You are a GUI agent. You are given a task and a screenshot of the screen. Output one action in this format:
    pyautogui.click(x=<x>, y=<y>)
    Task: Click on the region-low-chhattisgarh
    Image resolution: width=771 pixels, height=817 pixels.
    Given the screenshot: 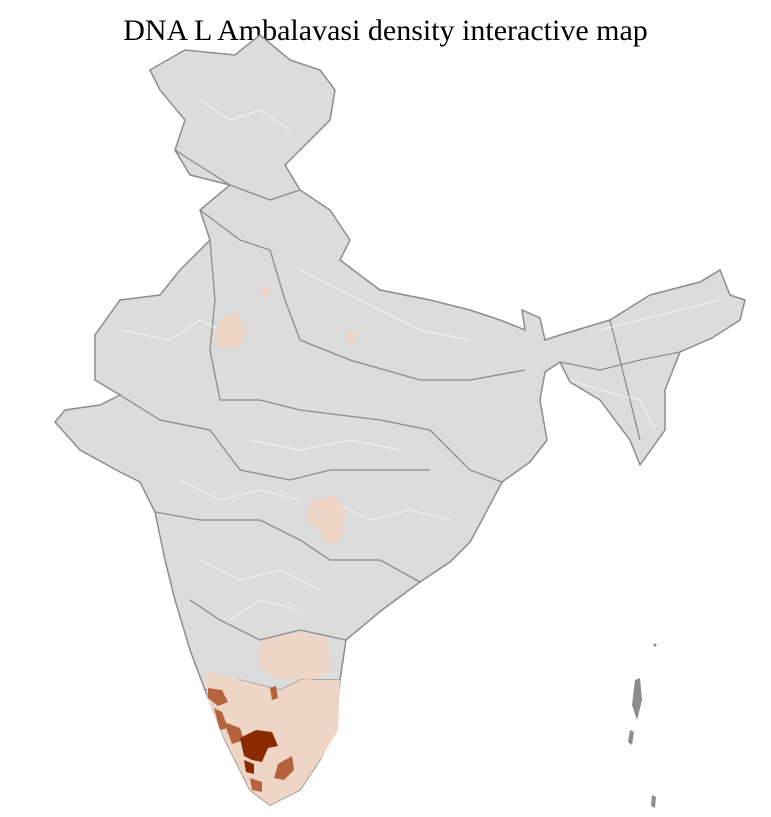 What is the action you would take?
    pyautogui.click(x=325, y=520)
    